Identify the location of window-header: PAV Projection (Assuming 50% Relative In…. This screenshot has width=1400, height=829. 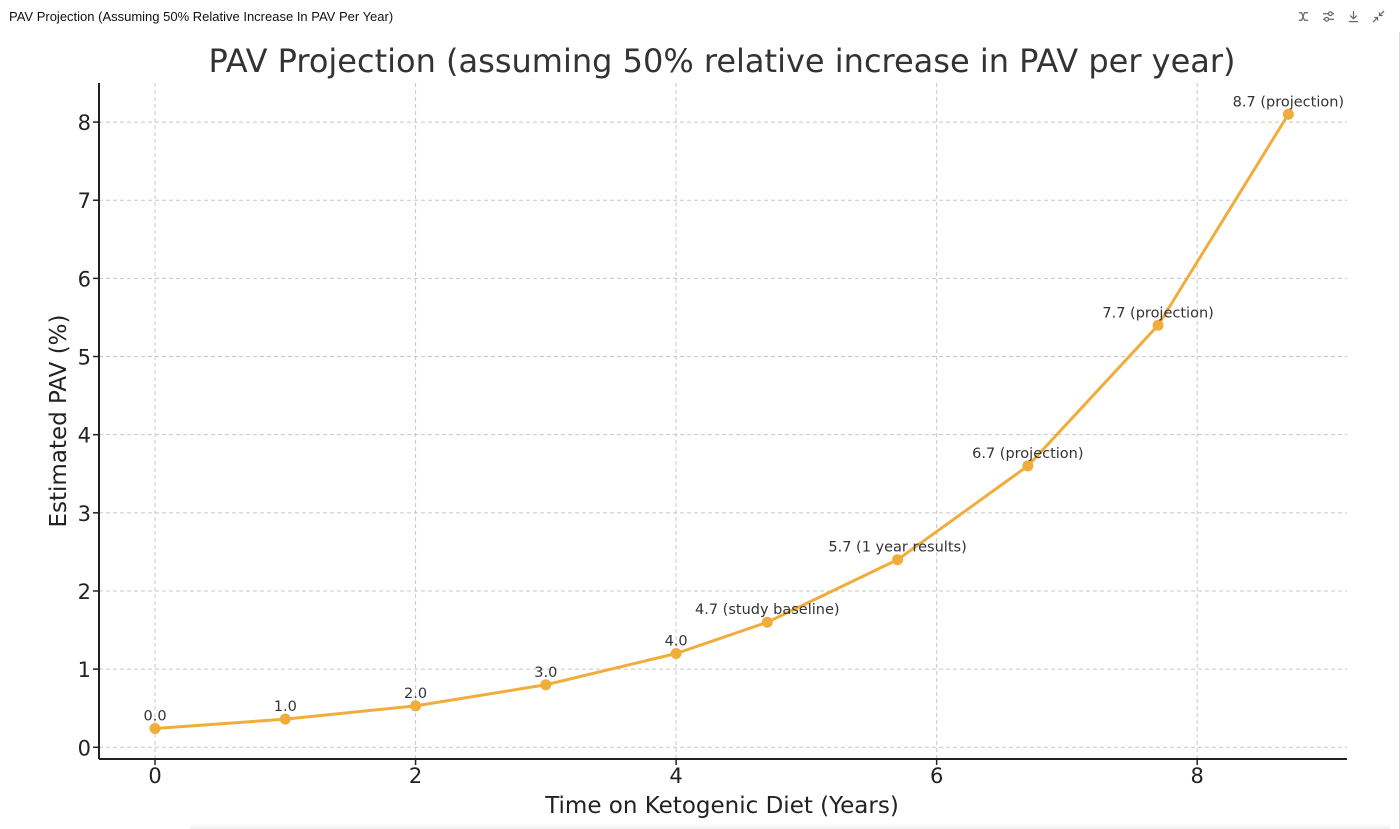
(700, 16).